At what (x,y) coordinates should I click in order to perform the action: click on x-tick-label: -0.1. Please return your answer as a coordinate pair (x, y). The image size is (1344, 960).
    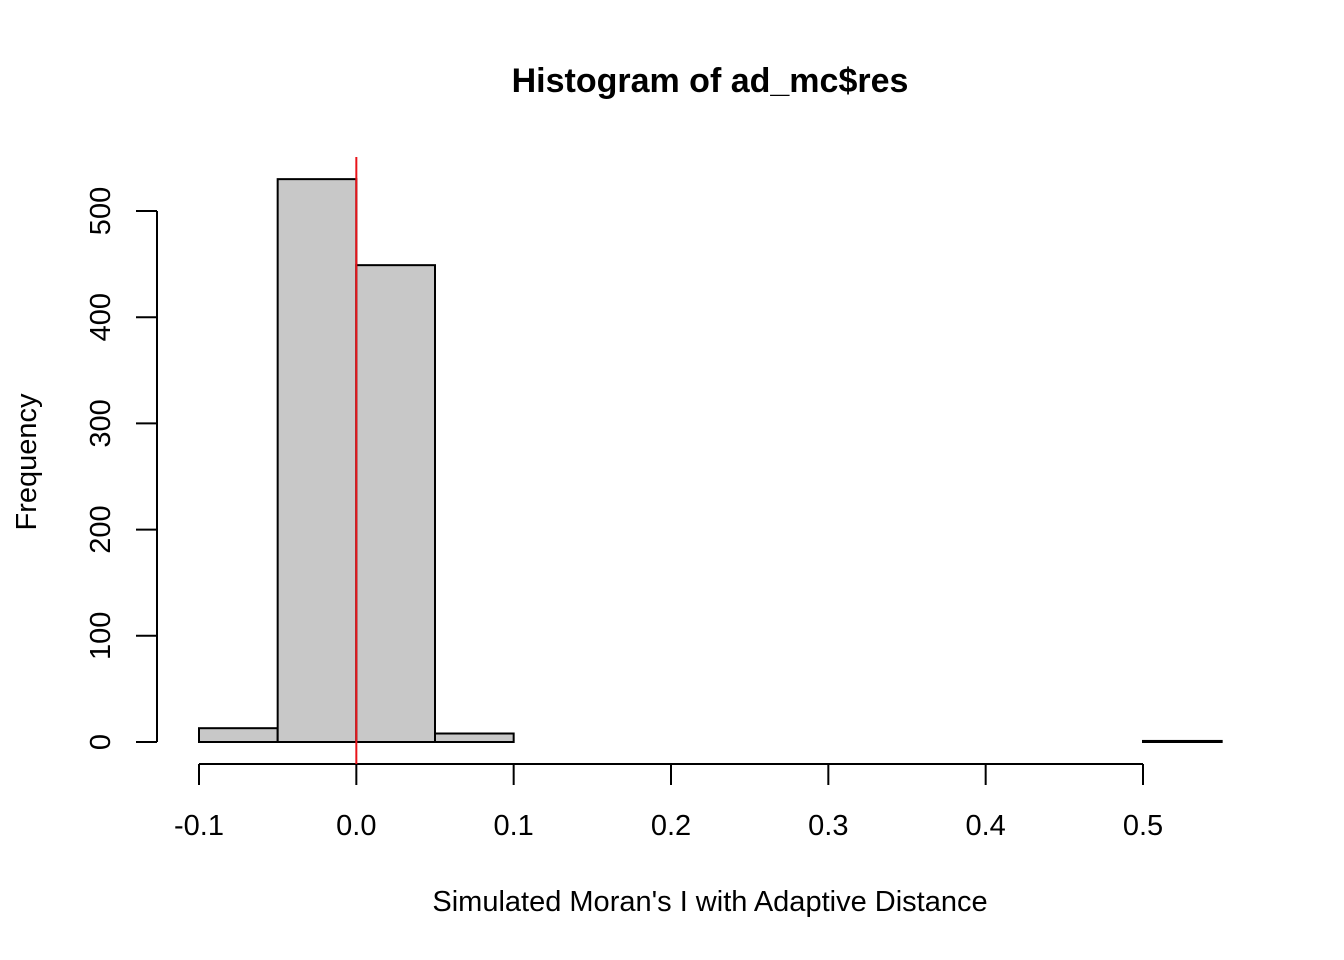
    Looking at the image, I should click on (199, 826).